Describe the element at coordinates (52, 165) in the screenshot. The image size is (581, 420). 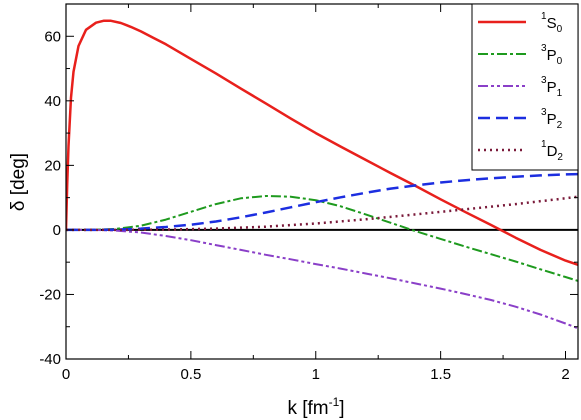
I see `y-tick-label: 20` at that location.